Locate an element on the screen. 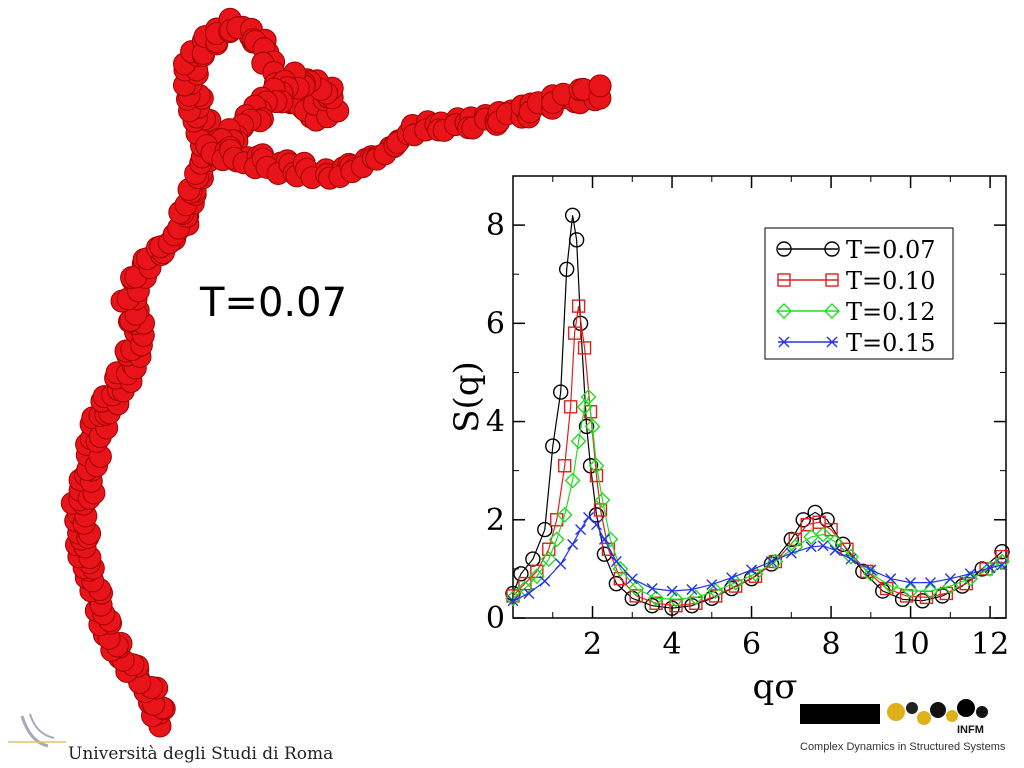 The height and width of the screenshot is (768, 1024). infm-logo-subtitle: Complex Dynamics in Structured Systems is located at coordinates (903, 747).